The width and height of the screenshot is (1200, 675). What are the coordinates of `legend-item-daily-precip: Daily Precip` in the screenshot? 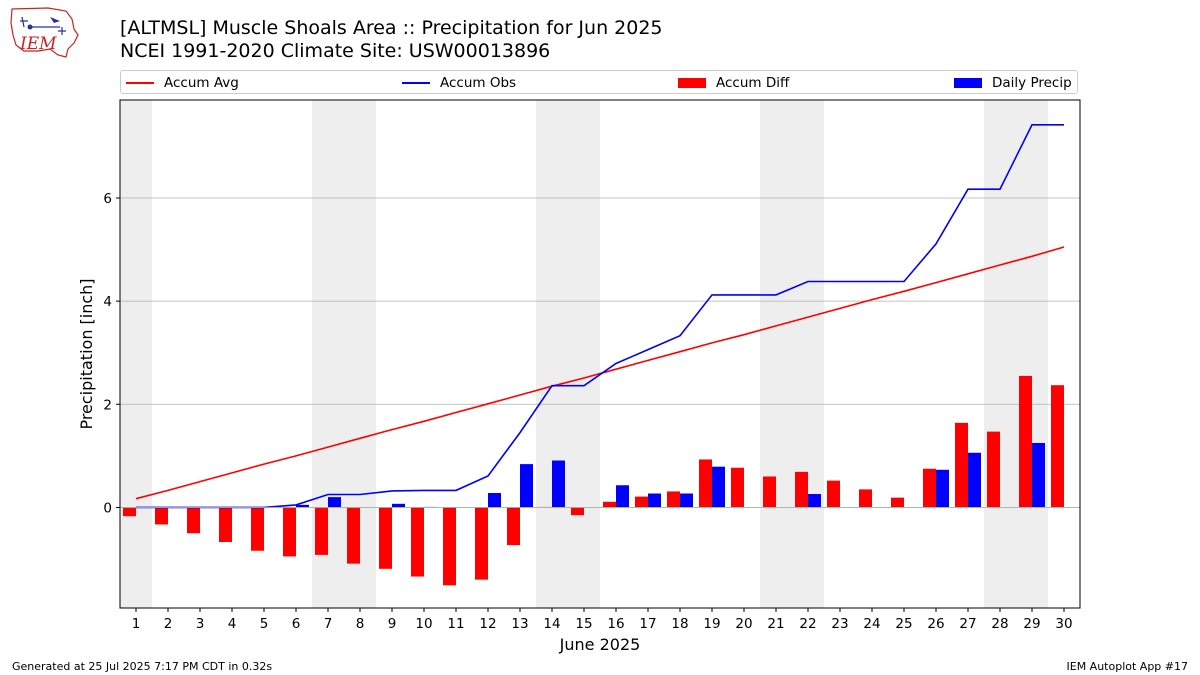 It's located at (1013, 83).